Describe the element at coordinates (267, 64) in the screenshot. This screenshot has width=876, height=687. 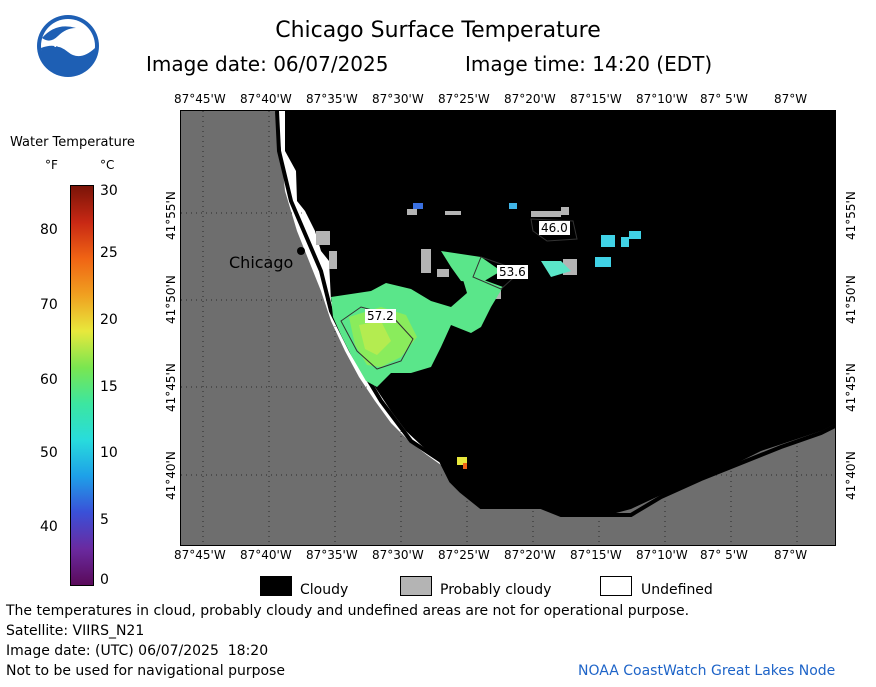
I see `image-date: Image date: 06/07/2025` at that location.